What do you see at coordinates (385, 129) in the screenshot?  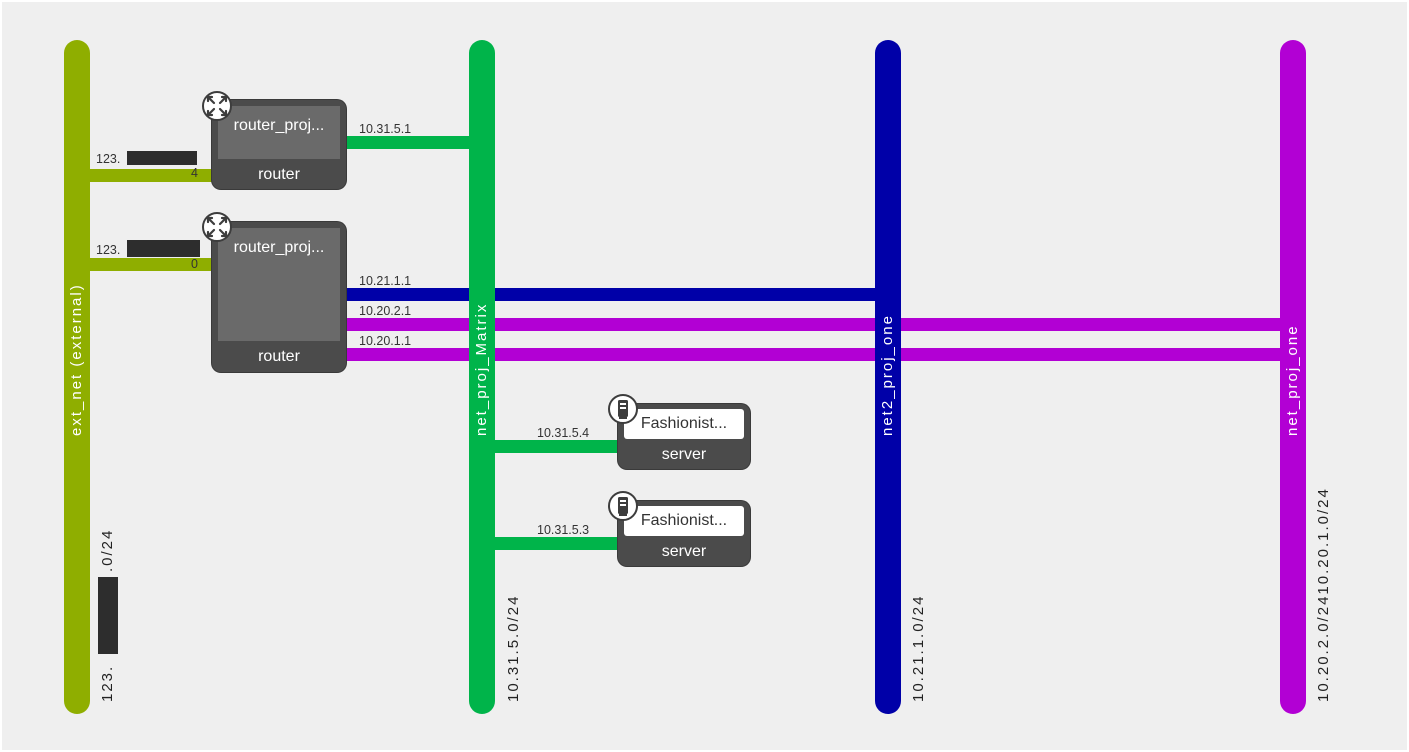 I see `router1-port-ip: 10.31.5.1` at bounding box center [385, 129].